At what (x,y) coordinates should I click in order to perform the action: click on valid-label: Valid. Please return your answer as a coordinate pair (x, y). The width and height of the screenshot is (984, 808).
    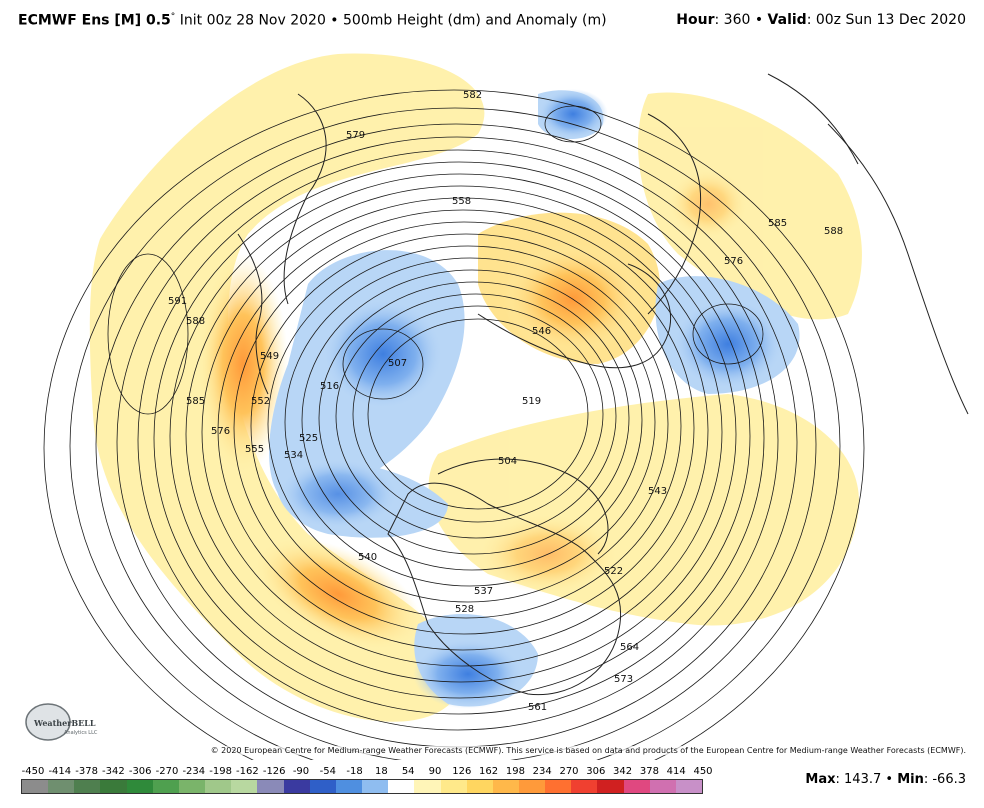
    Looking at the image, I should click on (787, 20).